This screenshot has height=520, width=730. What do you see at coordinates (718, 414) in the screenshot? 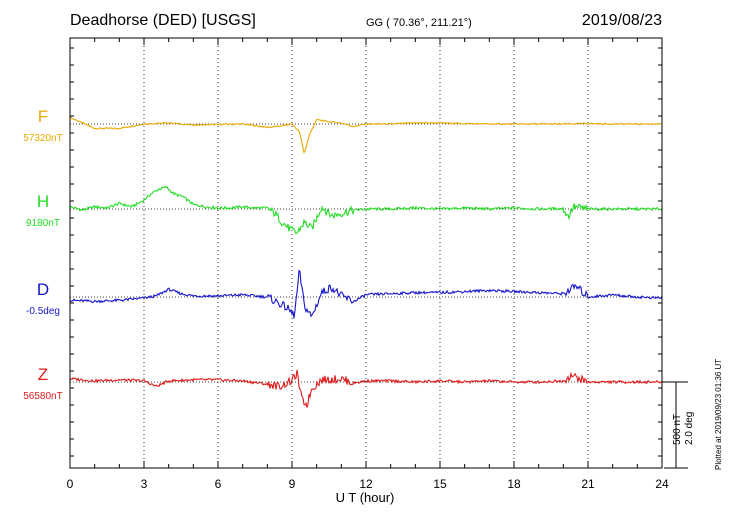
I see `plotted-note: Plotted at 2019/09/23 01:36 UT` at bounding box center [718, 414].